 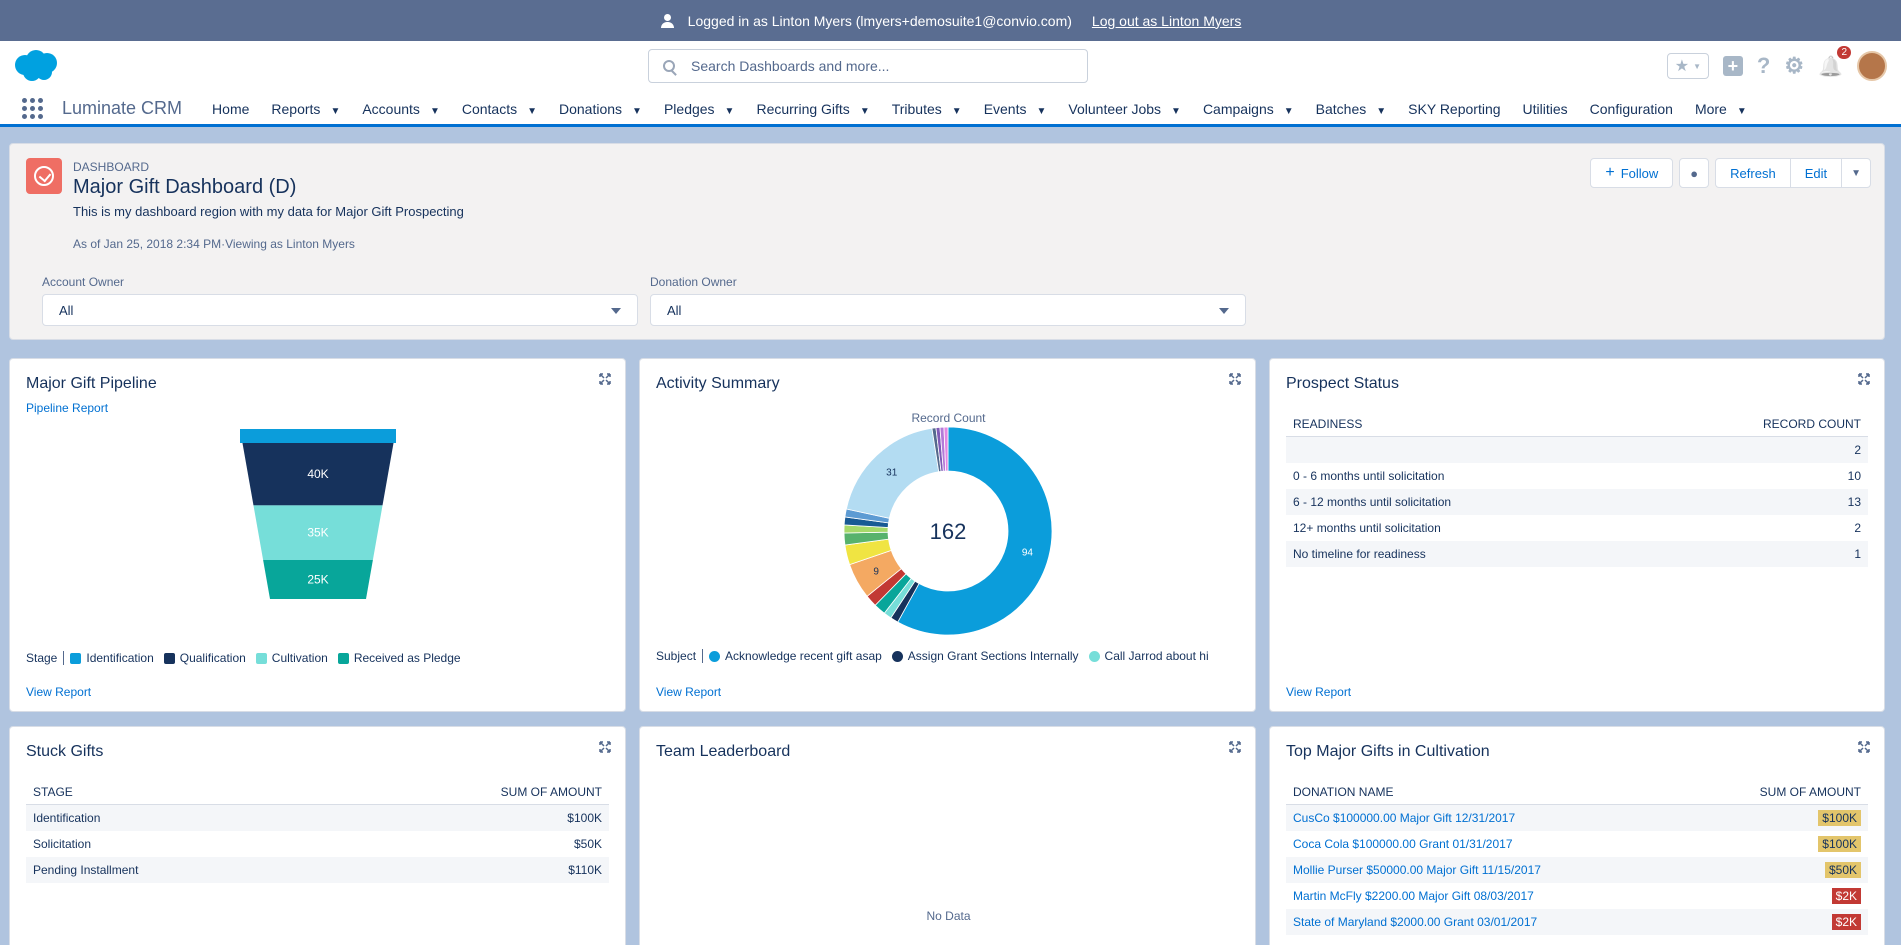 What do you see at coordinates (1166, 20) in the screenshot?
I see `logout-link: Log out as Linton Myers` at bounding box center [1166, 20].